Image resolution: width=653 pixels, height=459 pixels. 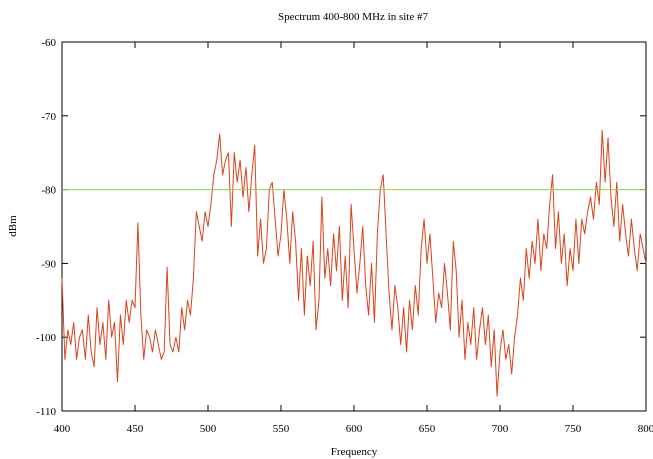 What do you see at coordinates (573, 429) in the screenshot?
I see `x-tick-label: 750` at bounding box center [573, 429].